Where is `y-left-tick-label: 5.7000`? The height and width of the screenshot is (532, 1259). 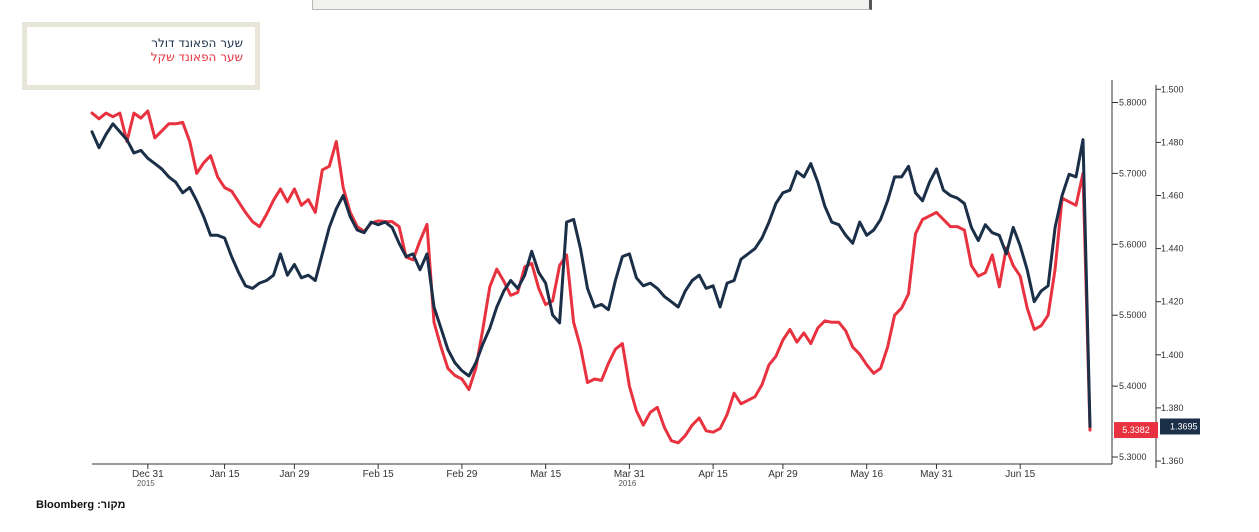
y-left-tick-label: 5.7000 is located at coordinates (1133, 173).